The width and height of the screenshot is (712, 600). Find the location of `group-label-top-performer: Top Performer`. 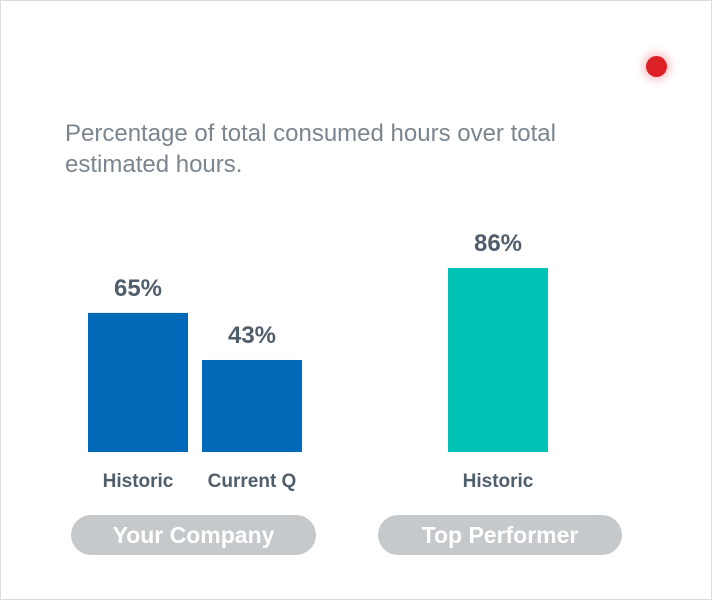

group-label-top-performer: Top Performer is located at coordinates (500, 535).